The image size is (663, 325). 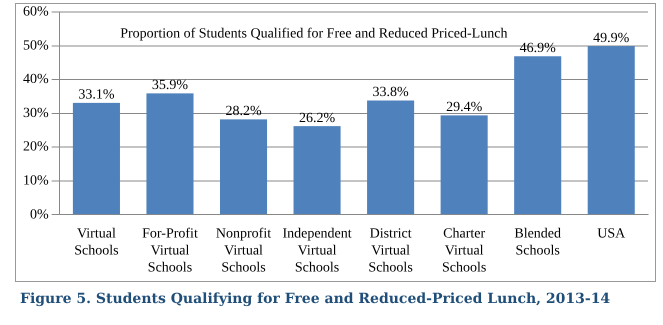 What do you see at coordinates (35, 181) in the screenshot?
I see `y-tick-label: 10%` at bounding box center [35, 181].